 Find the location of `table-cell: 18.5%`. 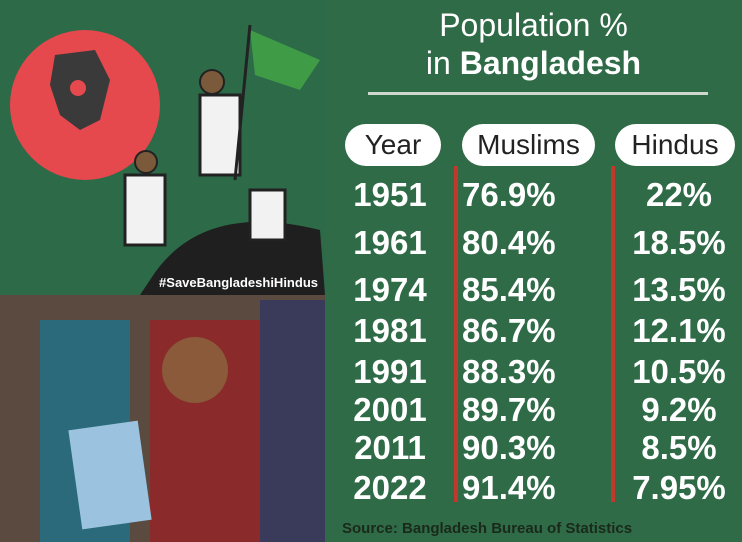

table-cell: 18.5% is located at coordinates (679, 242).